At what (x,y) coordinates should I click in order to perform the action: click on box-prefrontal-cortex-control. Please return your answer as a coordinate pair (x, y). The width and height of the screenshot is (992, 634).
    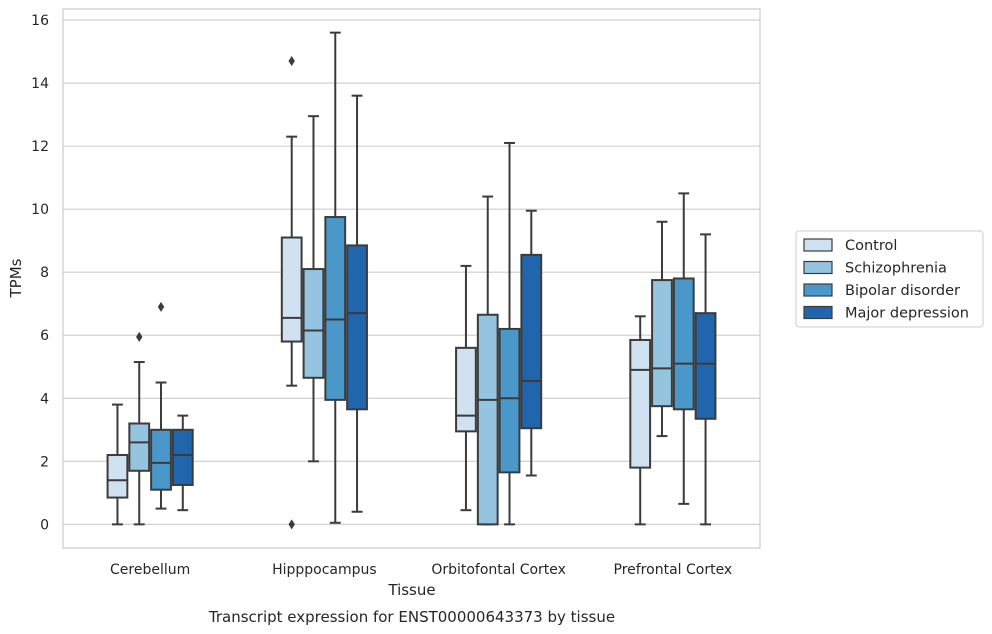
    Looking at the image, I should click on (640, 420).